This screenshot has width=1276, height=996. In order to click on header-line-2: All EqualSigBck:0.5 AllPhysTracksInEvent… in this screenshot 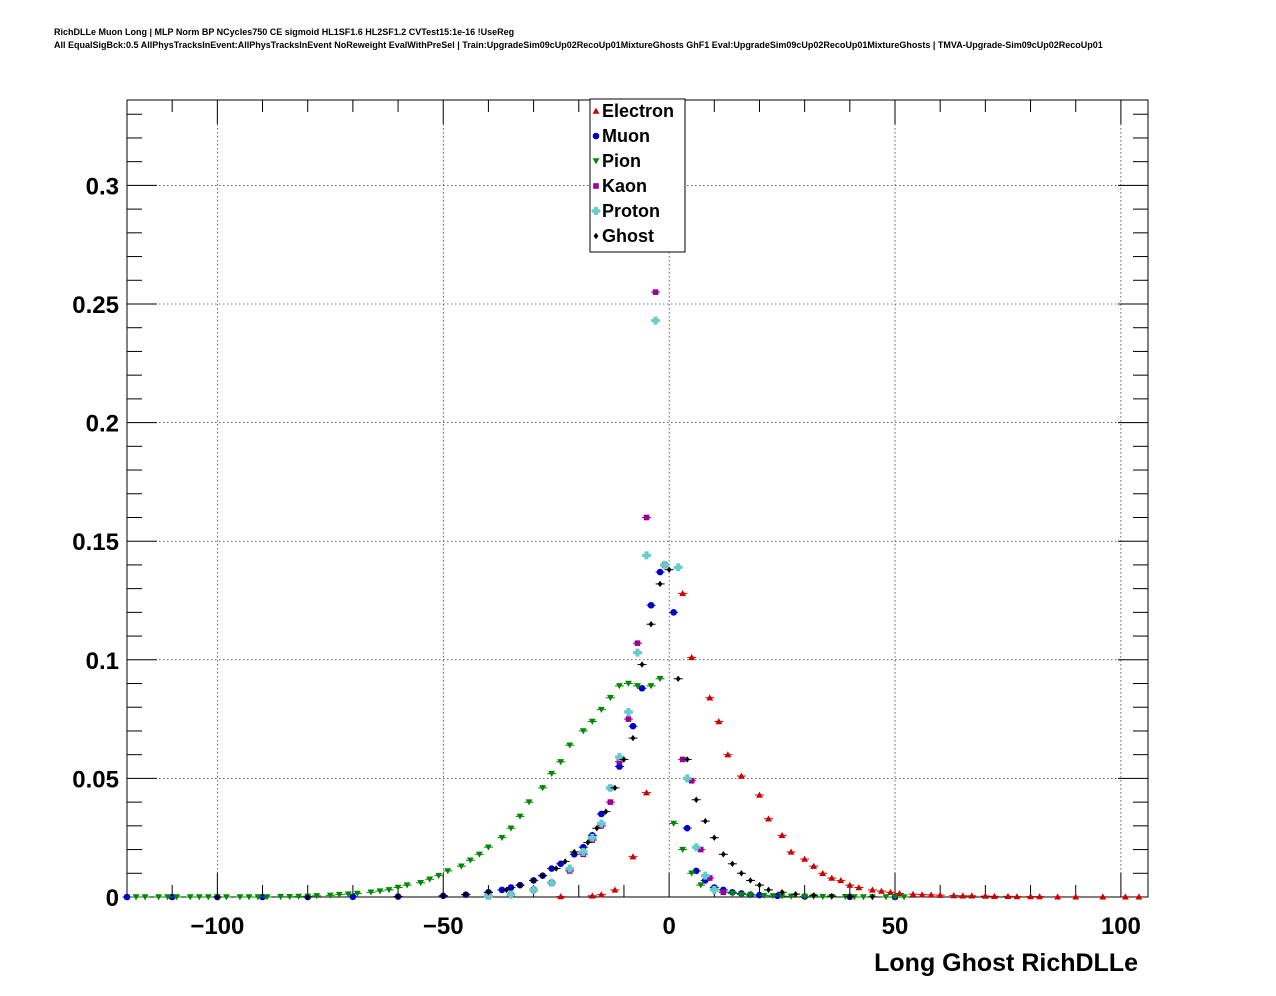, I will do `click(578, 45)`.